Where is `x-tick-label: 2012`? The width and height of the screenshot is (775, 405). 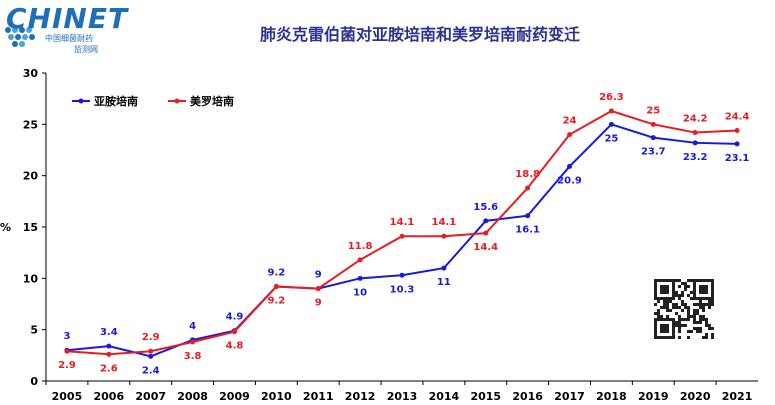 x-tick-label: 2012 is located at coordinates (360, 396).